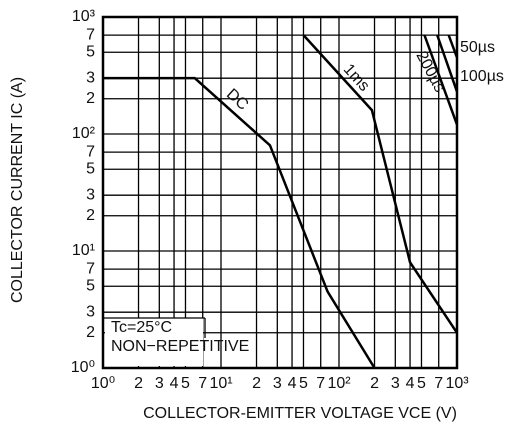 The image size is (512, 438). I want to click on series-label: DC, so click(237, 100).